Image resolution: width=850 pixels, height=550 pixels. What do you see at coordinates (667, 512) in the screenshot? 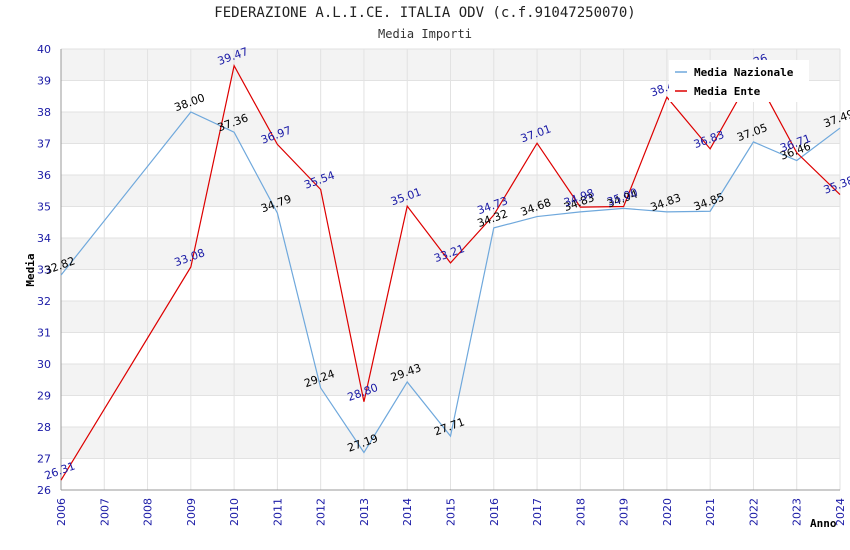
I see `x-tick-label: 2020` at bounding box center [667, 512].